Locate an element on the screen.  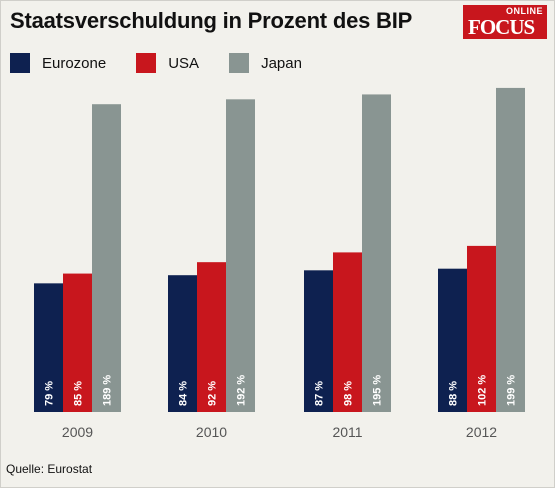
legend-item-japan: Japan is located at coordinates (265, 63).